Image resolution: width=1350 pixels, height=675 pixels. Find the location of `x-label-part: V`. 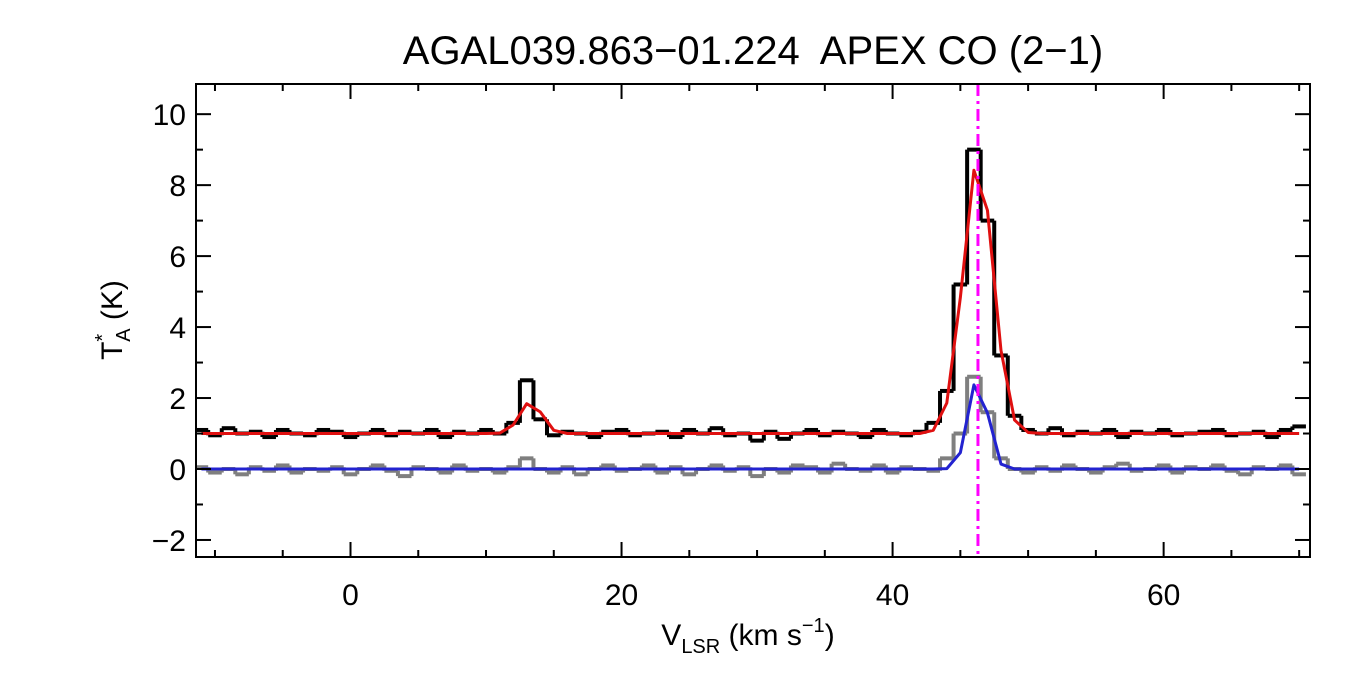

x-label-part: V is located at coordinates (671, 635).